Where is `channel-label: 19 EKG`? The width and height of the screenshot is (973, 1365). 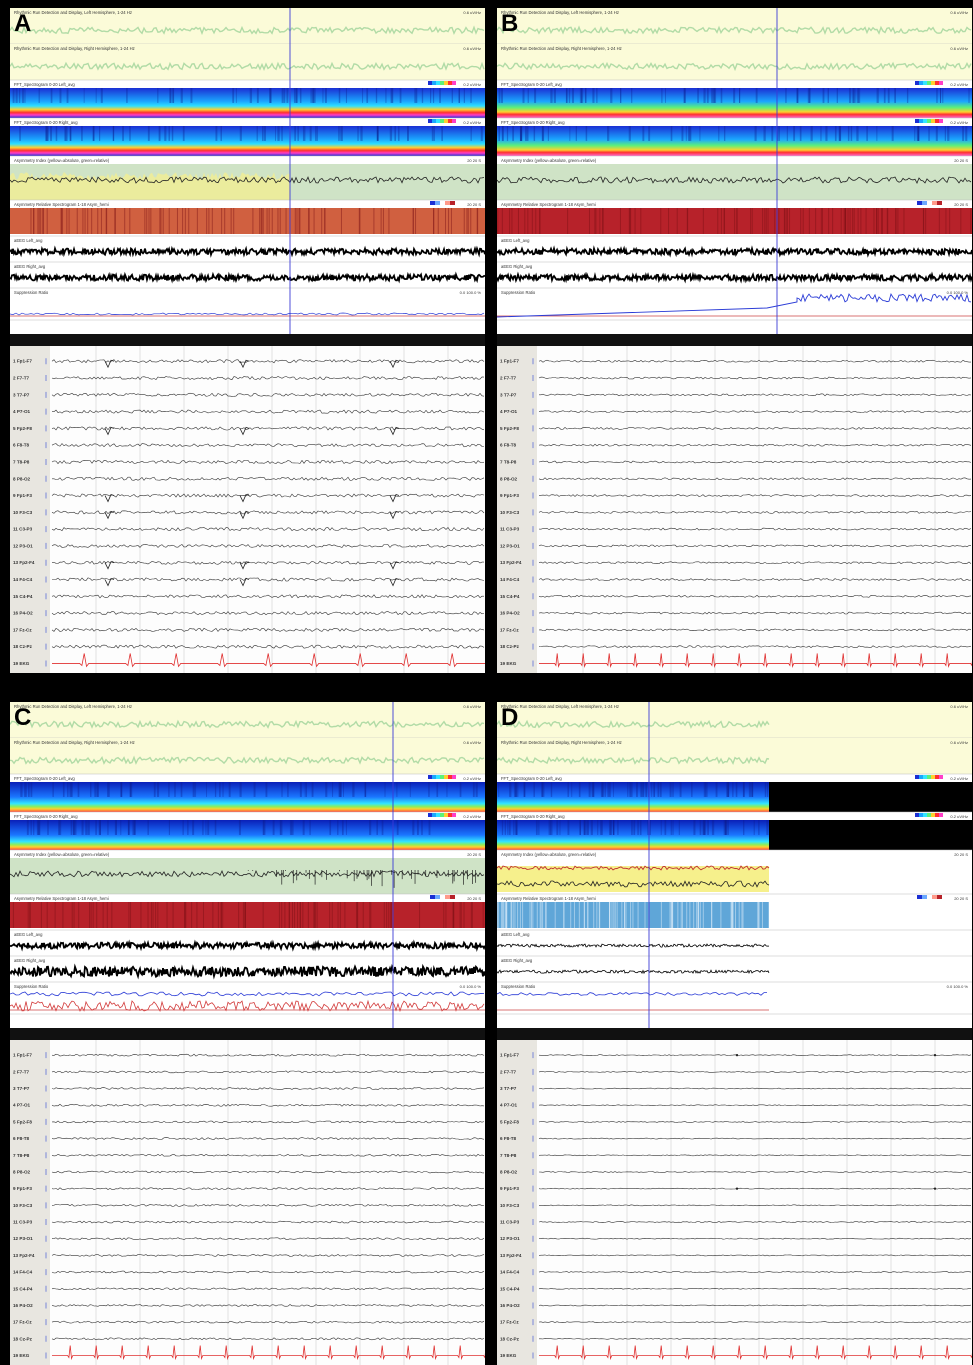
channel-label: 19 EKG is located at coordinates (21, 1355).